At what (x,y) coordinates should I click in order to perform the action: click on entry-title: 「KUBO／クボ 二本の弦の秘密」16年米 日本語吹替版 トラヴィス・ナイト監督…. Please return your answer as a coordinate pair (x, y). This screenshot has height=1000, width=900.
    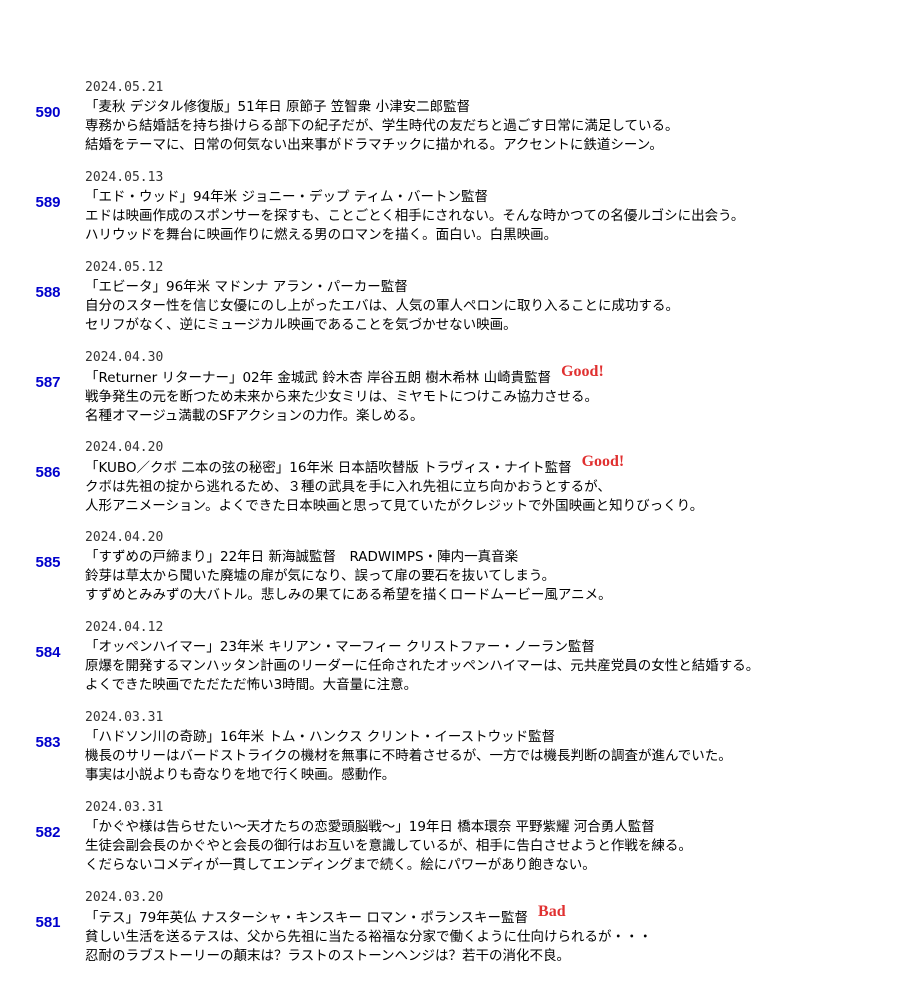
    Looking at the image, I should click on (394, 465).